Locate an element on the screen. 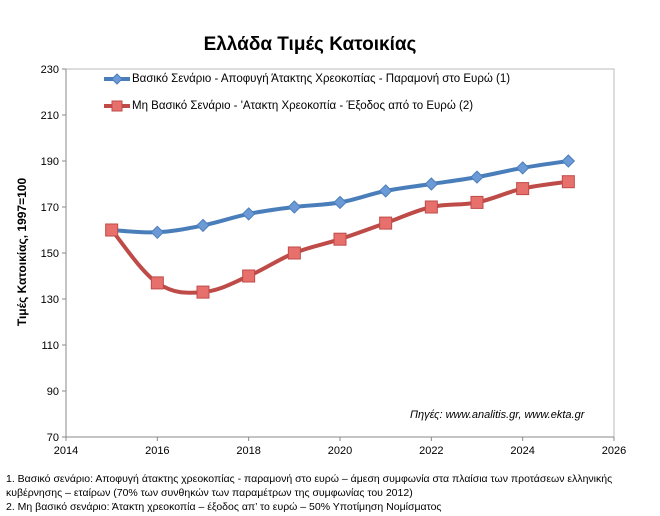 The image size is (660, 516). source-annotation: Πηγές: www.analitis.gr, www.ekta.gr is located at coordinates (497, 415).